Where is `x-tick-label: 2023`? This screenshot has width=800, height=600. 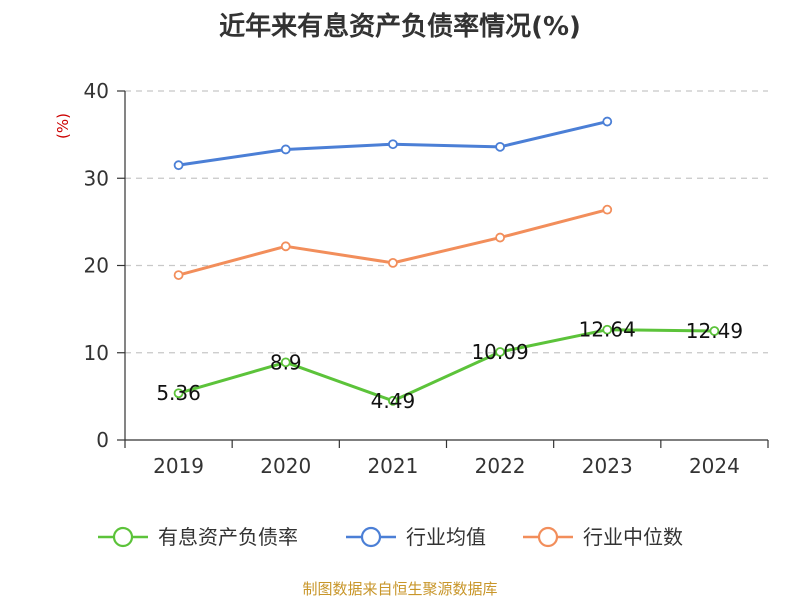 x-tick-label: 2023 is located at coordinates (607, 466).